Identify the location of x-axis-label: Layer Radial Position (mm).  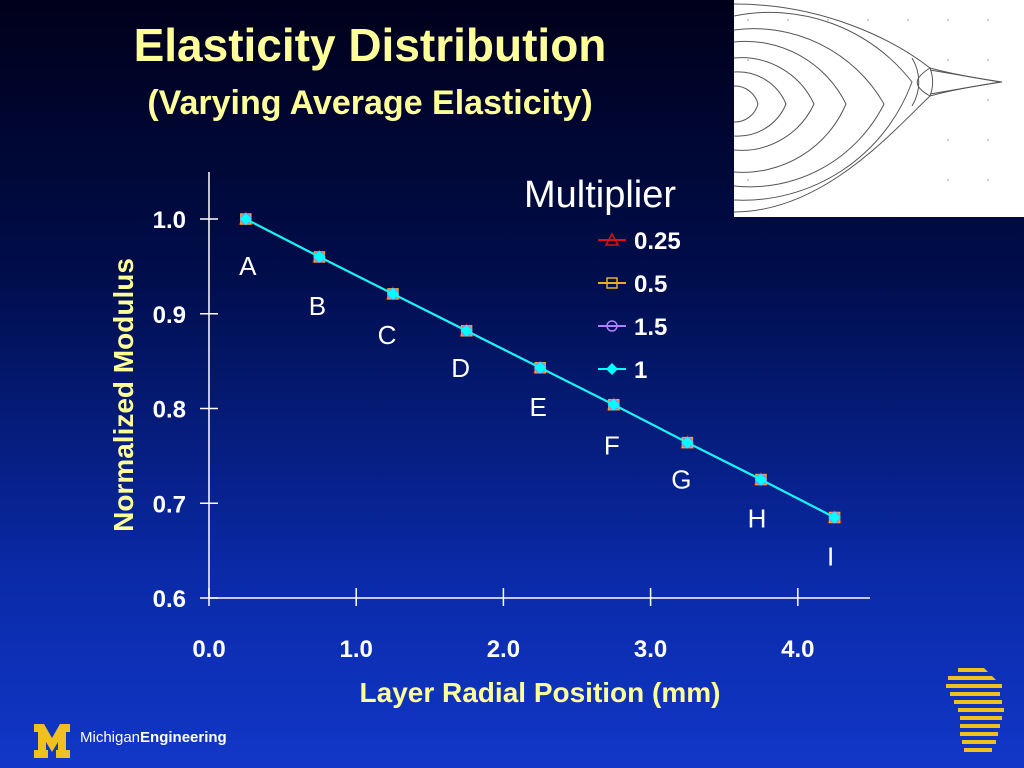
(540, 692).